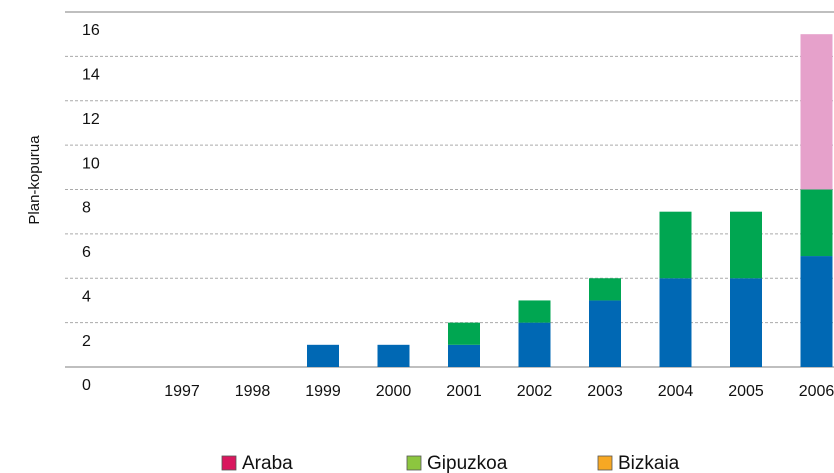 The width and height of the screenshot is (834, 473). Describe the element at coordinates (86, 385) in the screenshot. I see `y-tick-label: 0` at that location.